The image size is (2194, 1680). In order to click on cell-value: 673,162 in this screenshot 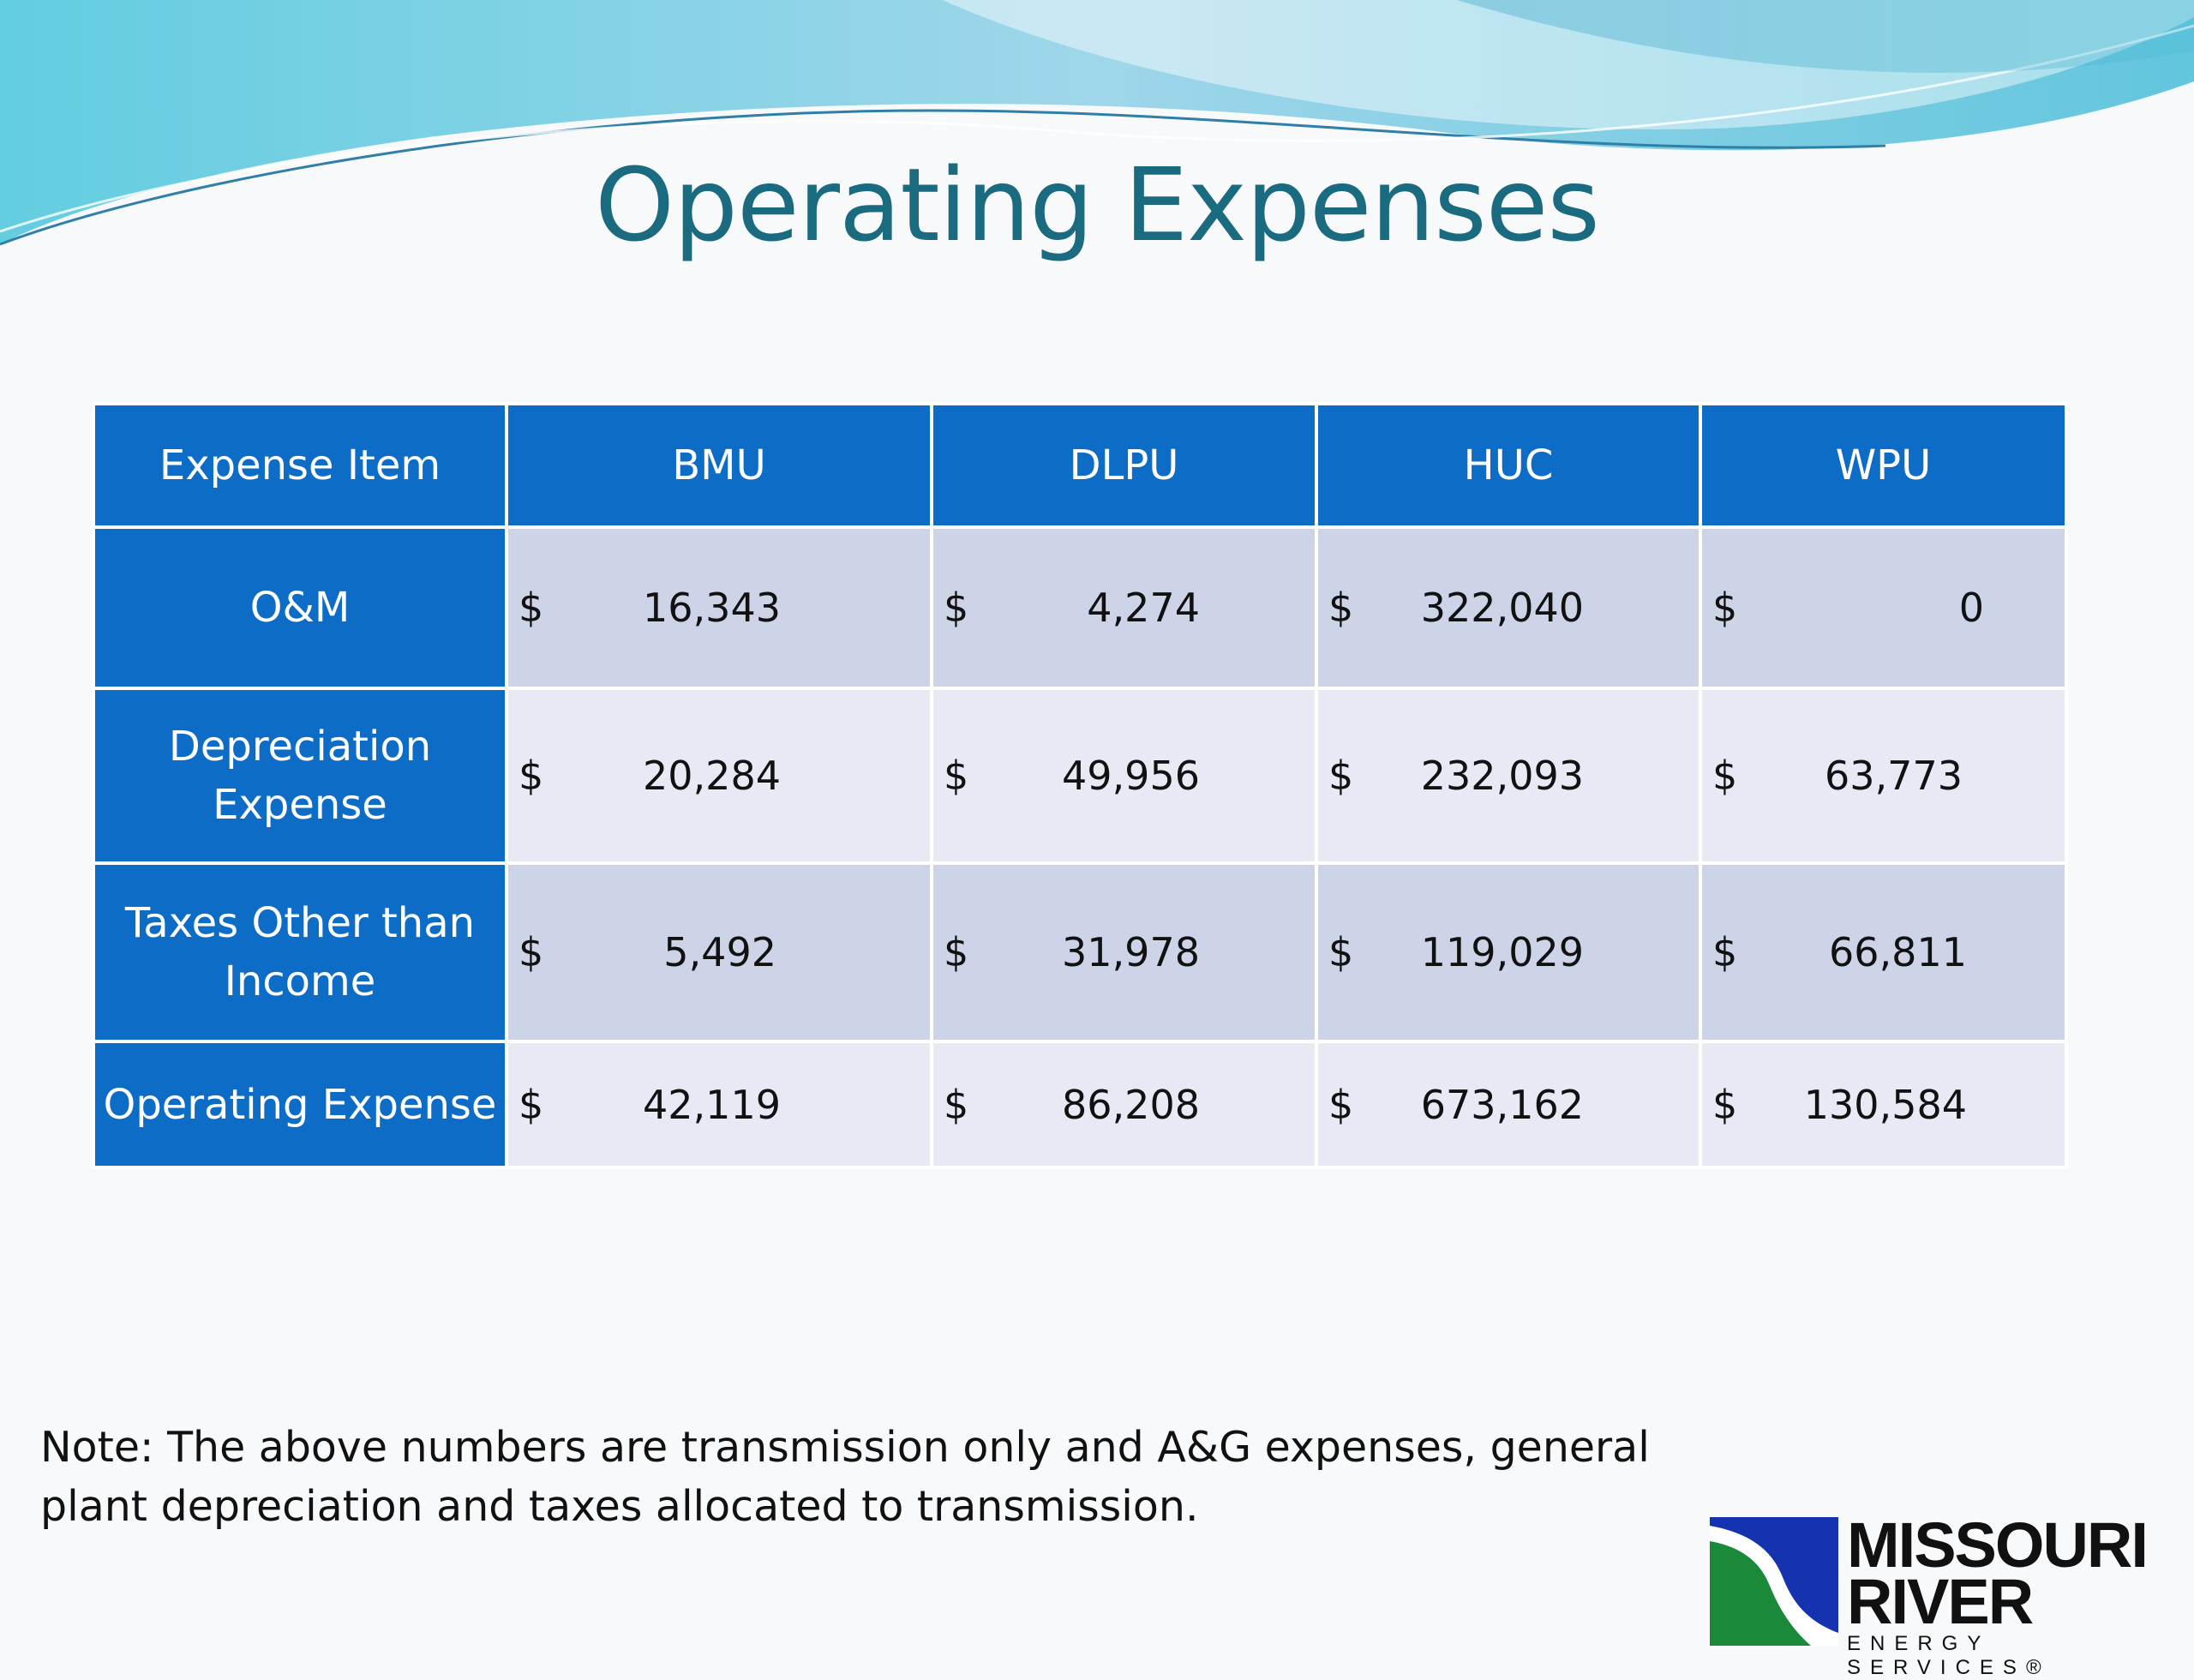, I will do `click(1502, 1104)`.